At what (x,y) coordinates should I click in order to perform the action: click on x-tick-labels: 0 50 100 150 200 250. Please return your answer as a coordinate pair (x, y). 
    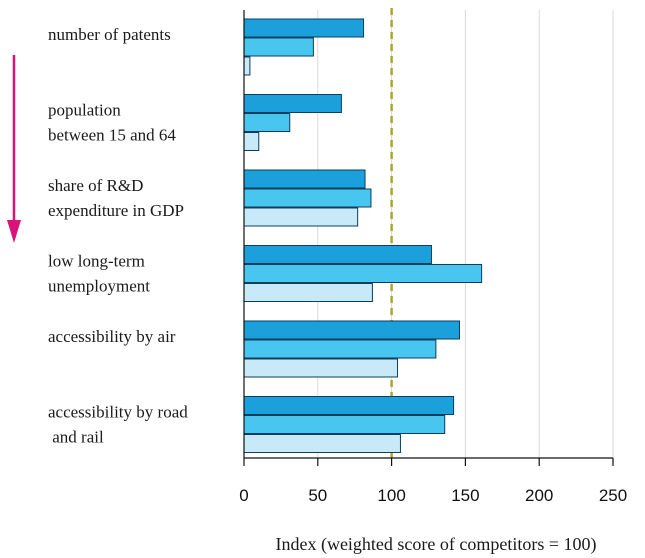
    Looking at the image, I should click on (433, 495).